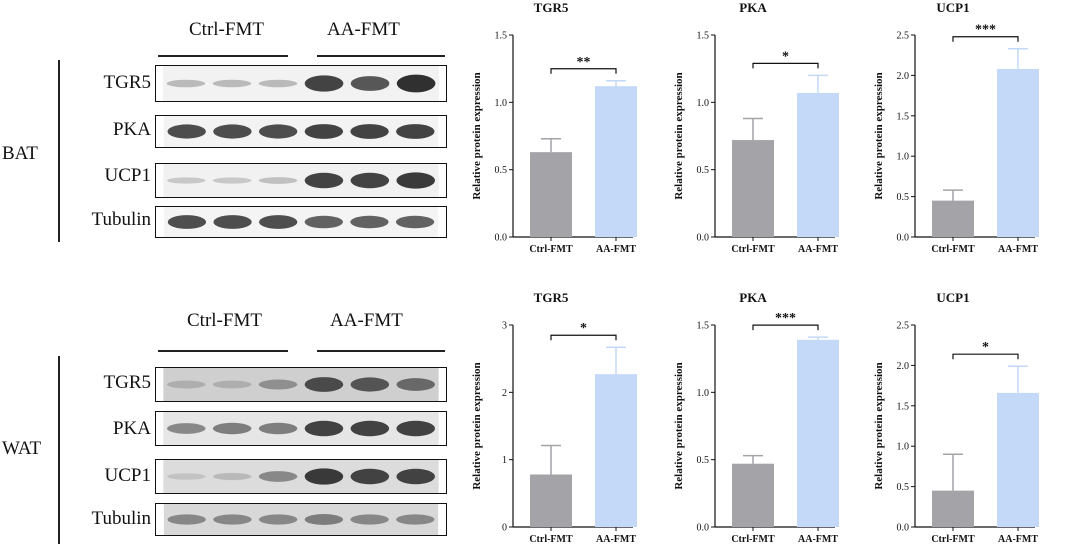  Describe the element at coordinates (504, 393) in the screenshot. I see `y-tick-label: 2` at that location.